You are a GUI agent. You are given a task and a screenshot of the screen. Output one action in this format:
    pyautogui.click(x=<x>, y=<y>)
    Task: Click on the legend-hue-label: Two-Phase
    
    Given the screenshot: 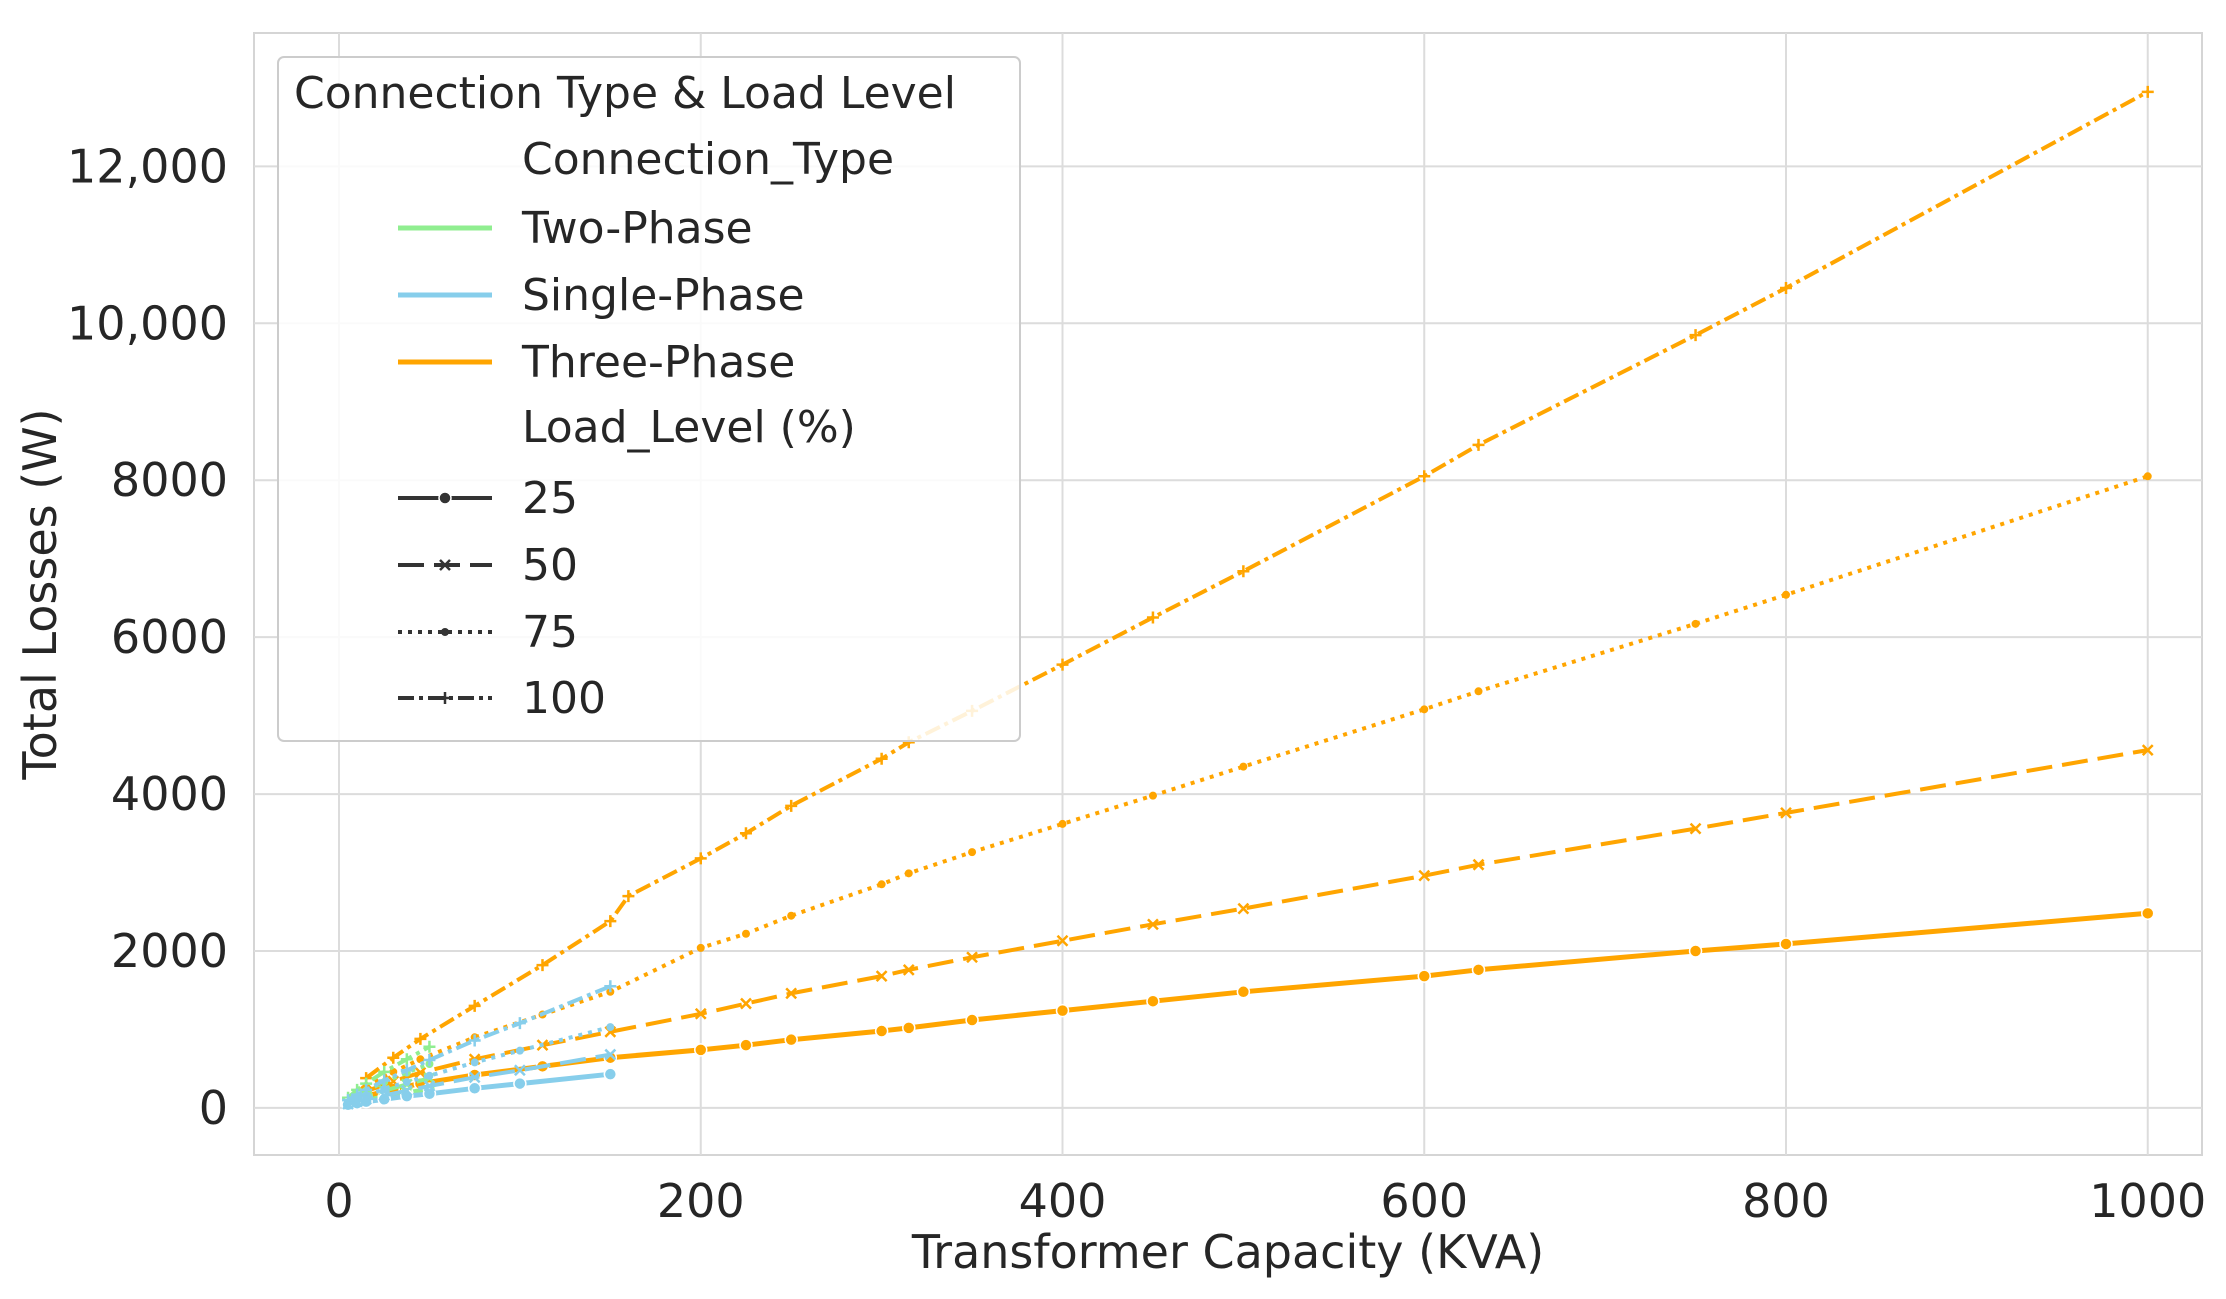 What is the action you would take?
    pyautogui.click(x=637, y=228)
    